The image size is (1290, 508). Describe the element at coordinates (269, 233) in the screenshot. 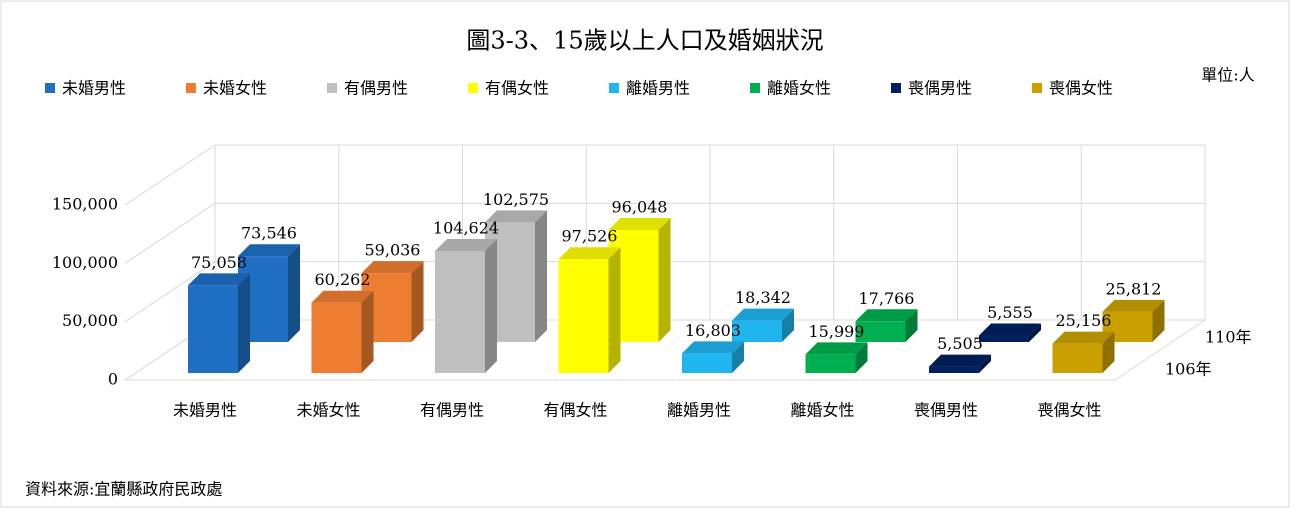

I see `value-label: 73,546` at that location.